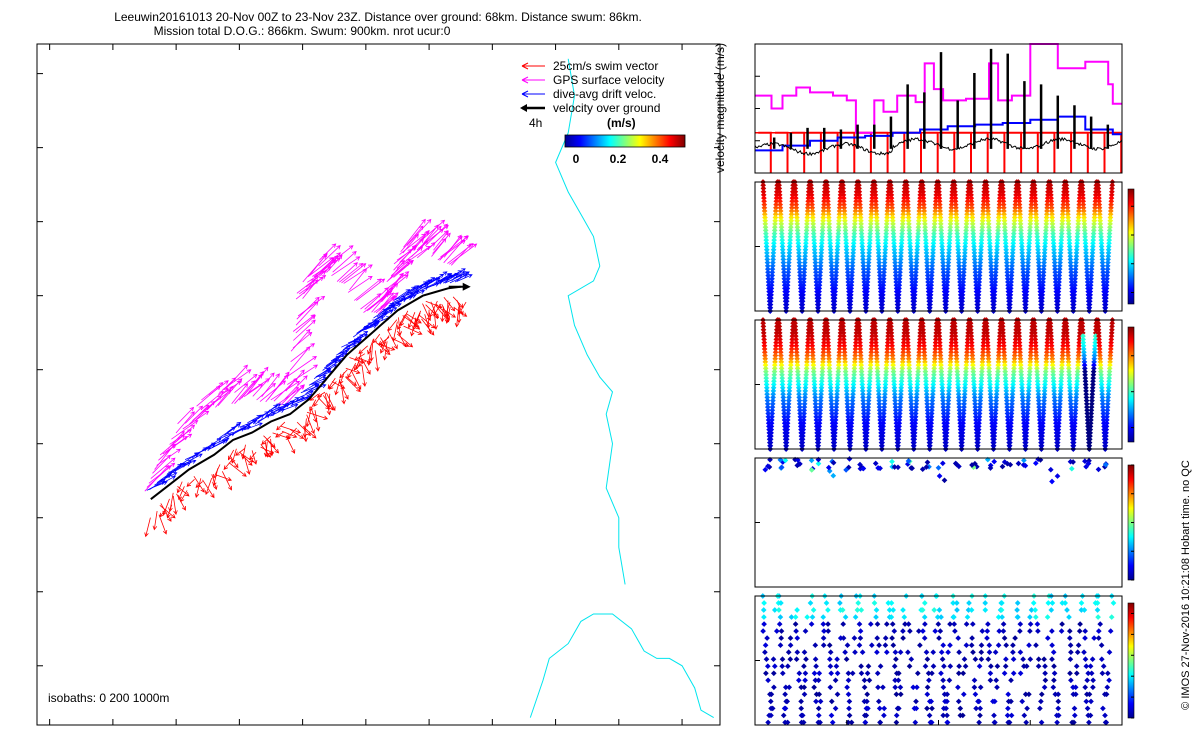  I want to click on velocity-ylabel: velocity magnitude (m/s), so click(720, 108).